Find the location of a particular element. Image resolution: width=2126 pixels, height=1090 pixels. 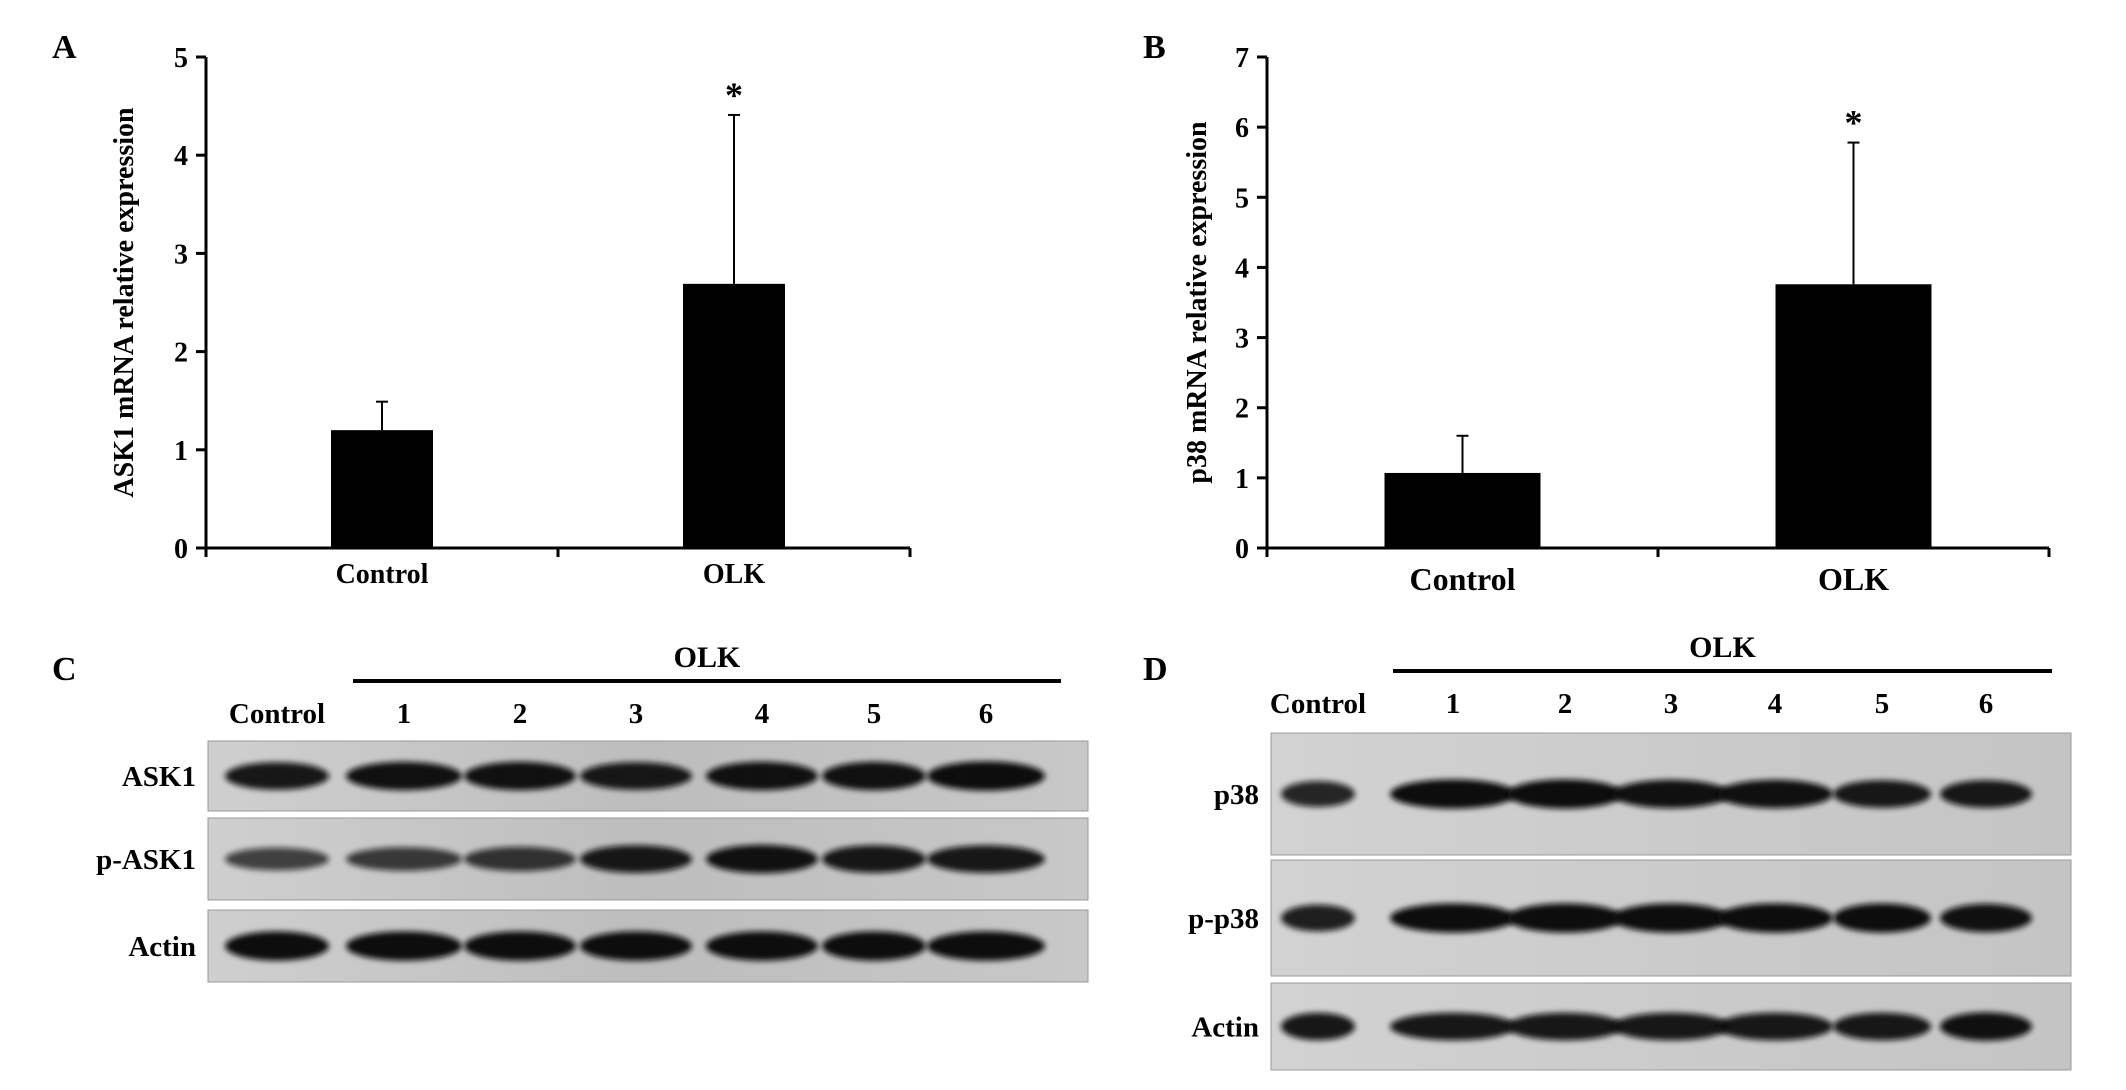

y-tick-label: 6 is located at coordinates (1242, 128).